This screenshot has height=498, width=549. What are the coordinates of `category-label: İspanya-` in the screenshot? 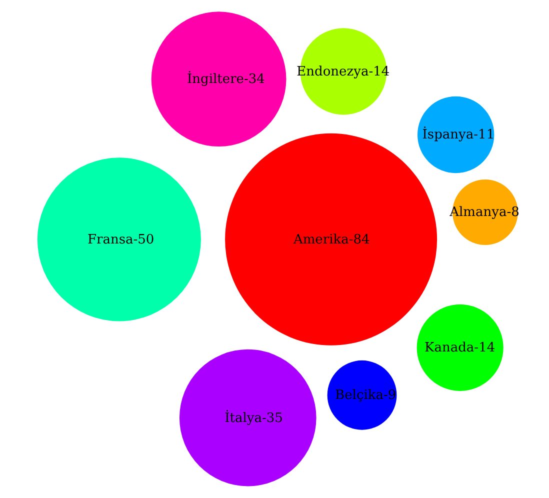 It's located at (450, 134).